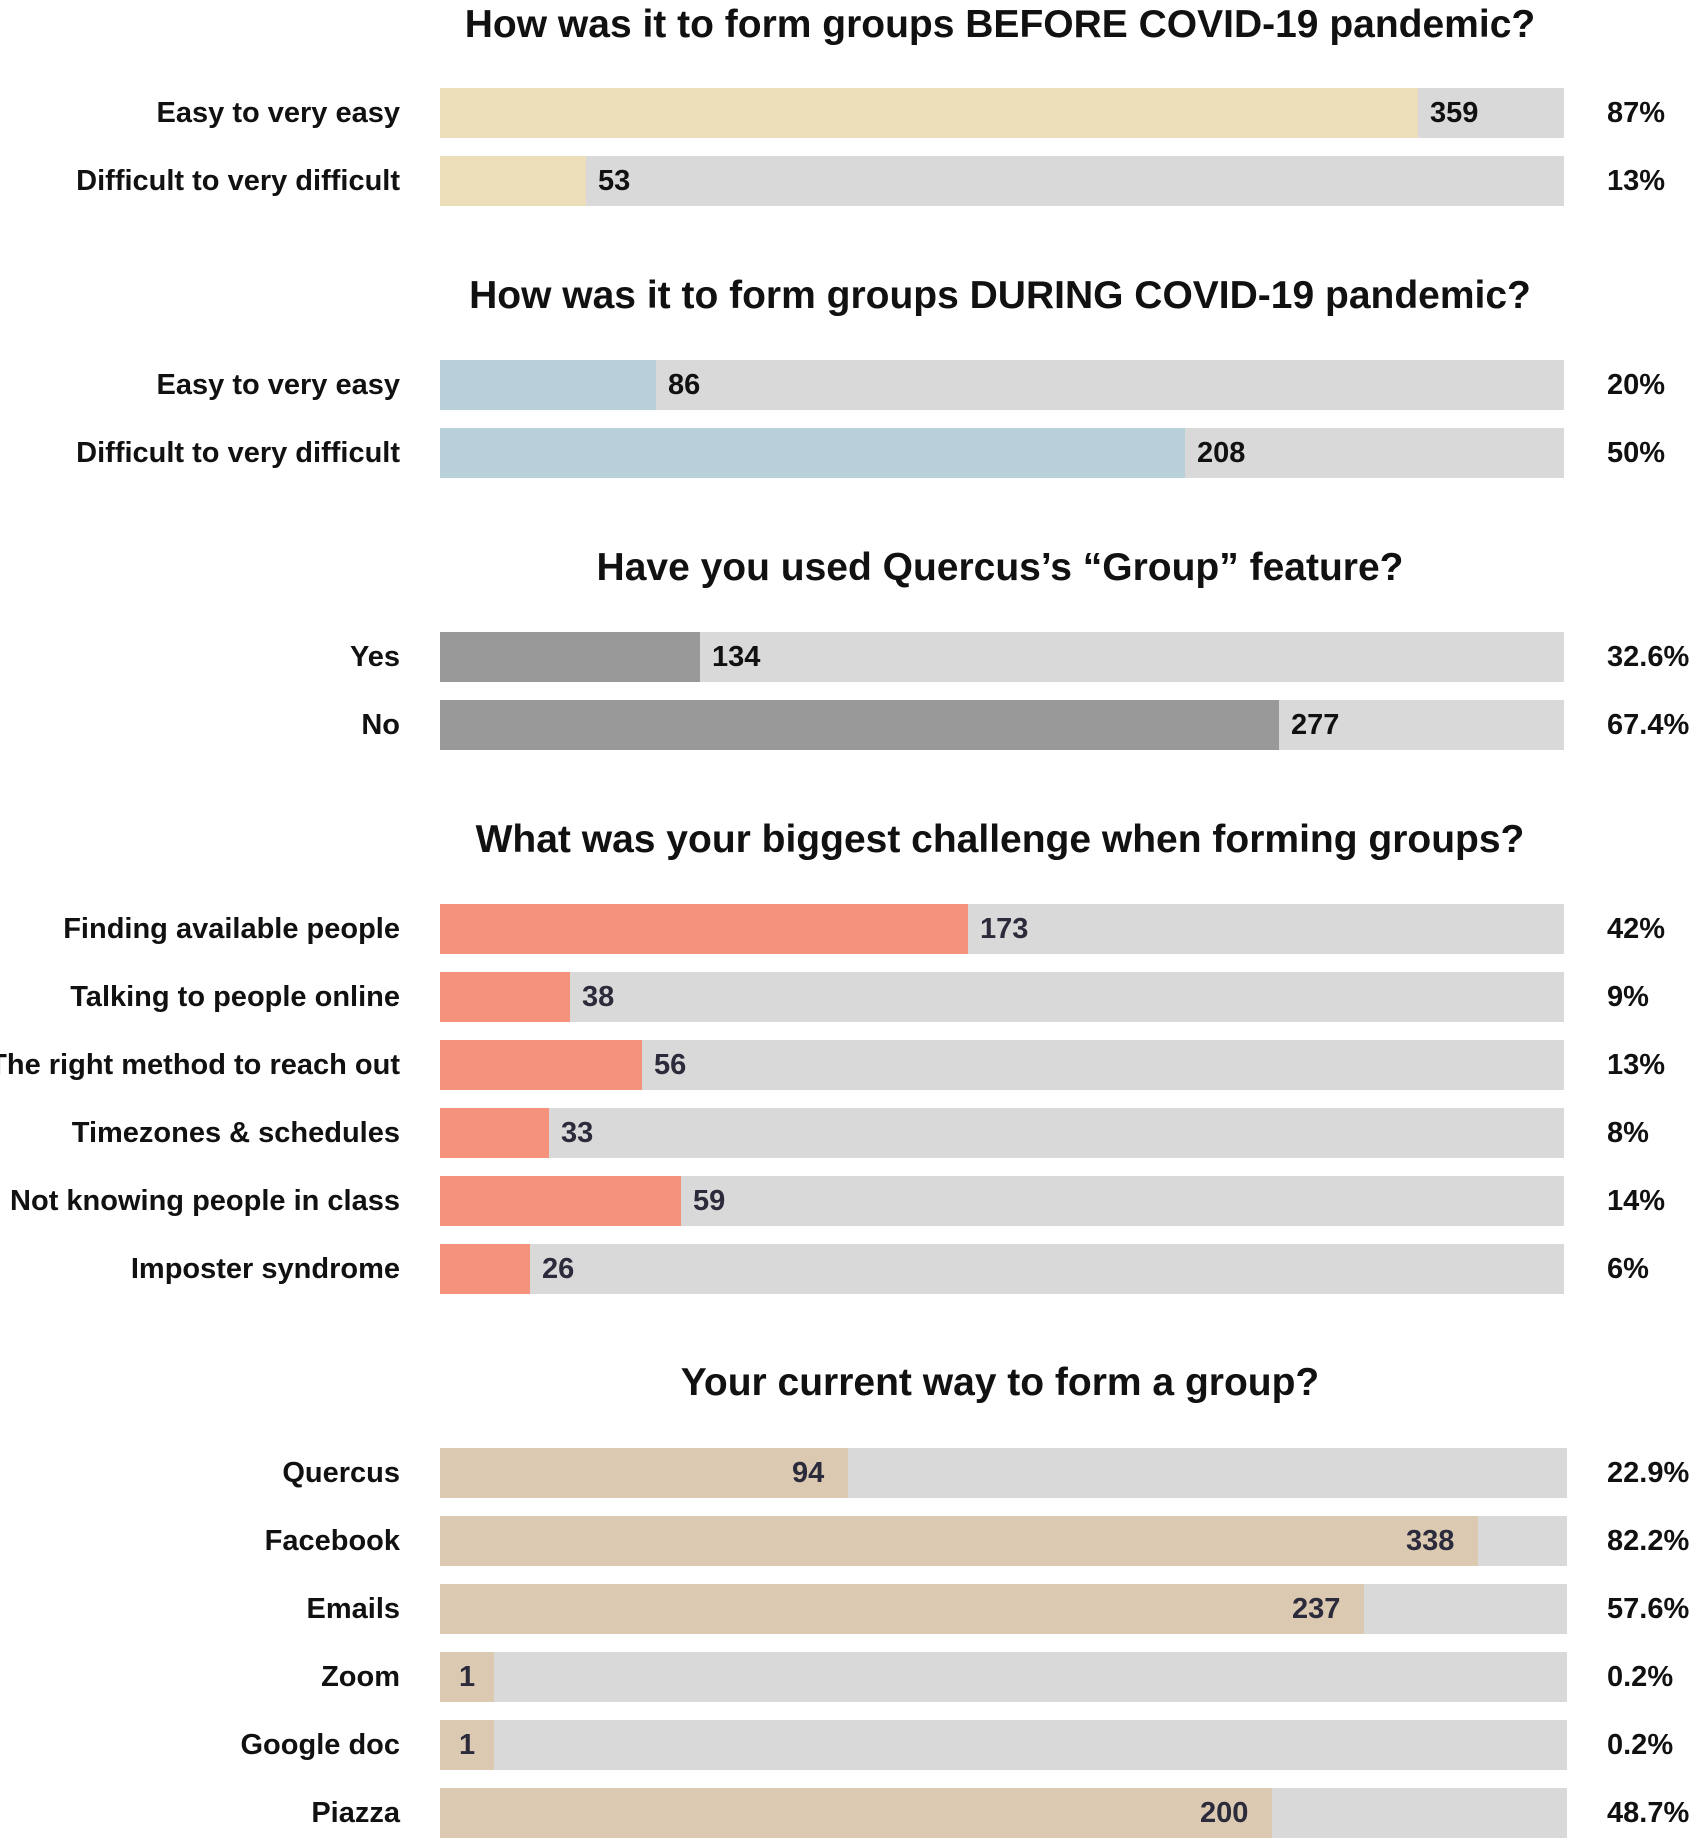 This screenshot has height=1838, width=1693. What do you see at coordinates (320, 1745) in the screenshot?
I see `category-label: Google doc` at bounding box center [320, 1745].